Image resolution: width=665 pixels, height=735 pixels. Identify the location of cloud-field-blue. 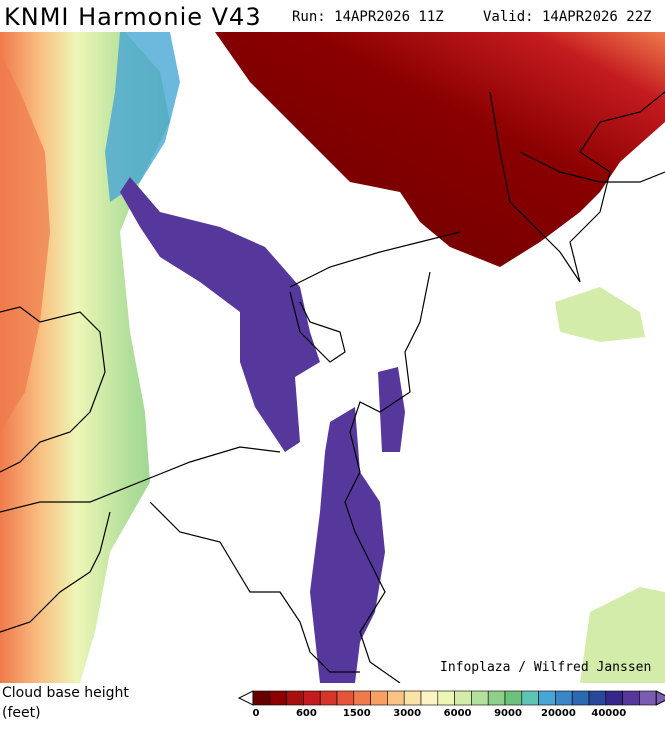
(142, 117).